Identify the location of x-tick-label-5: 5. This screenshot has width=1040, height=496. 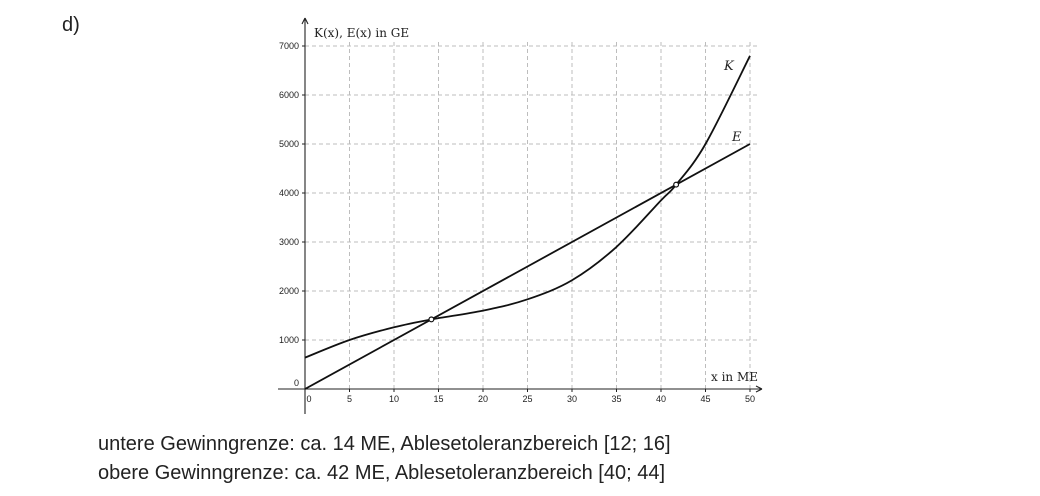
(349, 399).